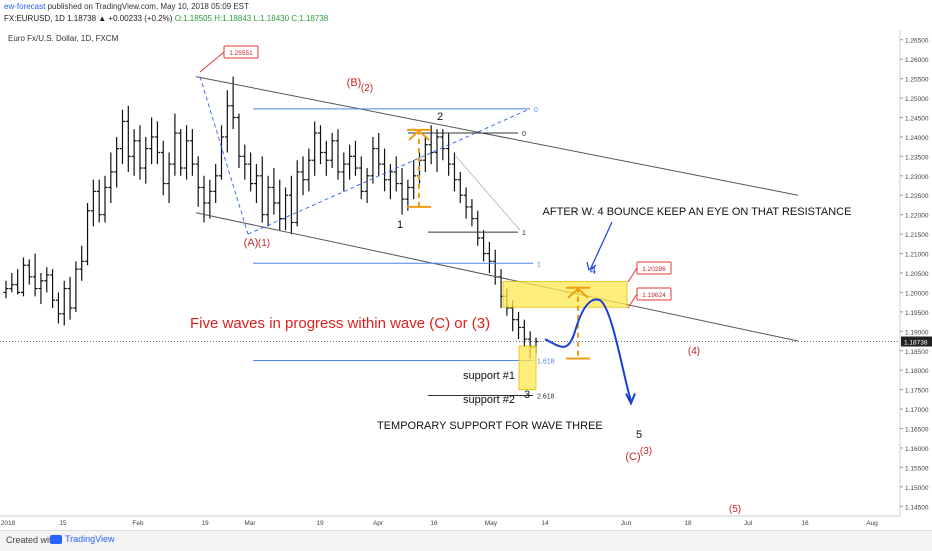 The width and height of the screenshot is (932, 551). I want to click on upper-channel-line, so click(497, 136).